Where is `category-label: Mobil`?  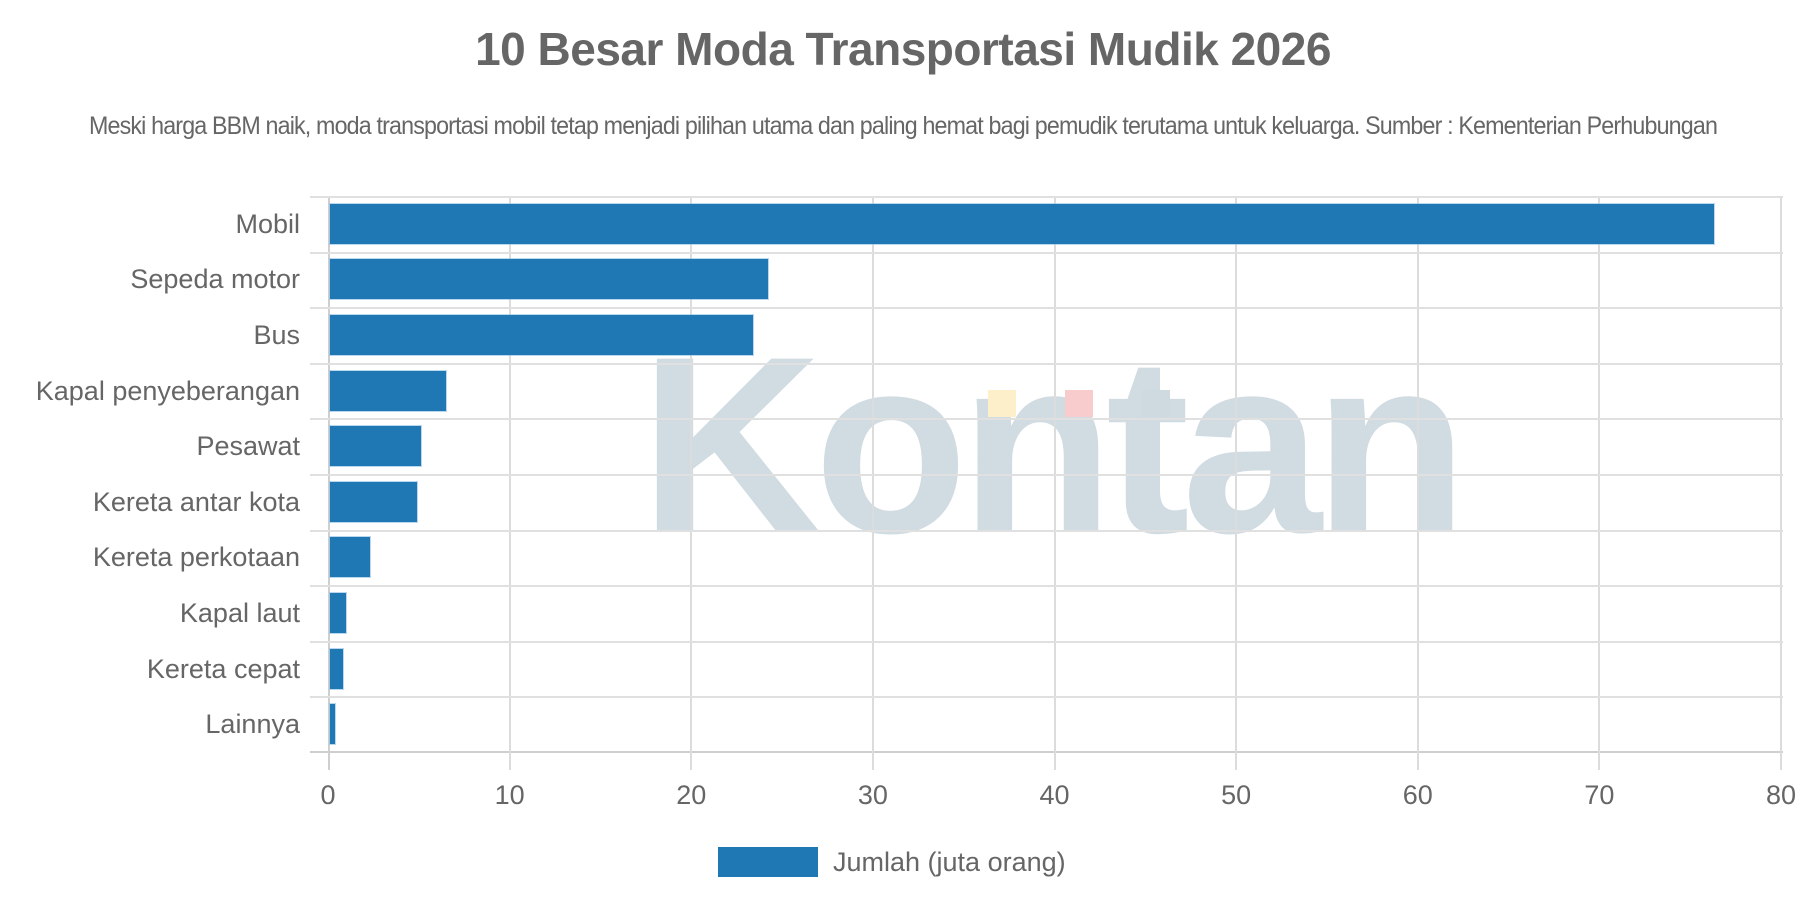 category-label: Mobil is located at coordinates (267, 223).